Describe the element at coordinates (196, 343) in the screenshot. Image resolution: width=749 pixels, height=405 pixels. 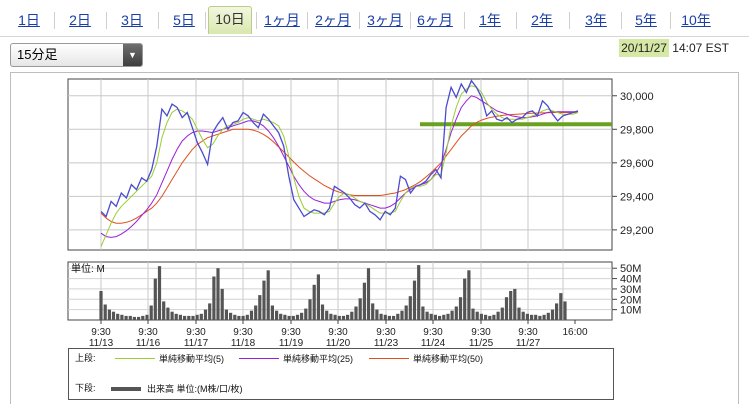
I see `x-tick-date: 11/17` at that location.